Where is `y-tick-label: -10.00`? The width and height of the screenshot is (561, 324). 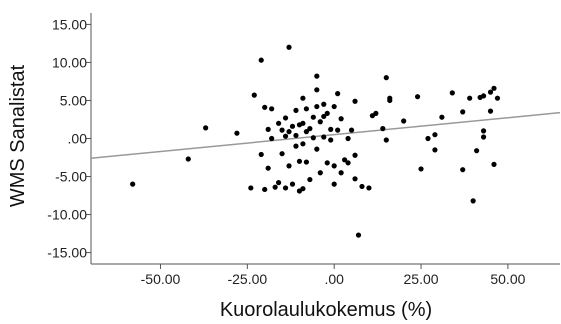
y-tick-label: -10.00 is located at coordinates (67, 215).